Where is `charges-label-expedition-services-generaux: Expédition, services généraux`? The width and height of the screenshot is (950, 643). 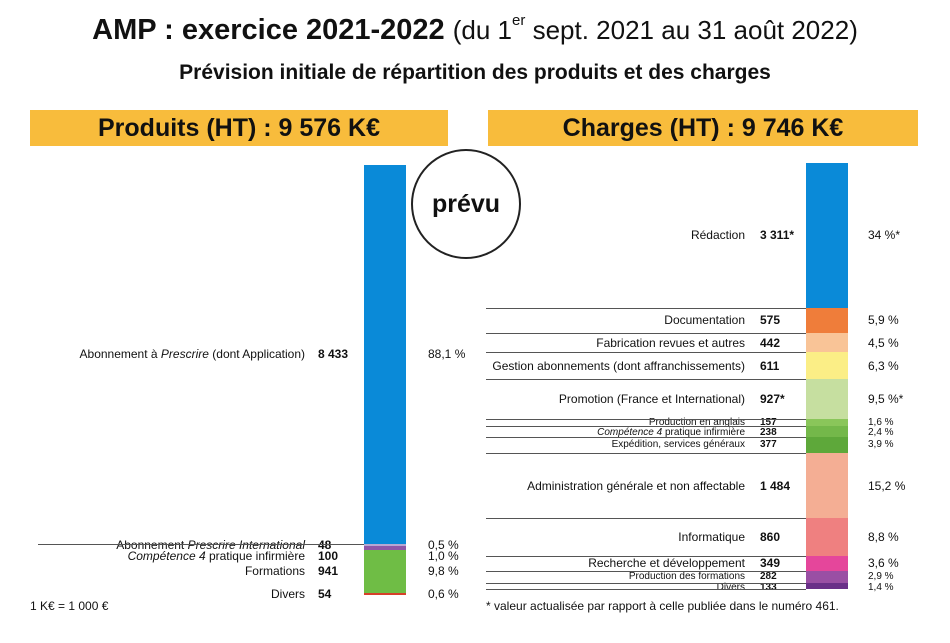 charges-label-expedition-services-generaux: Expédition, services généraux is located at coordinates (678, 444).